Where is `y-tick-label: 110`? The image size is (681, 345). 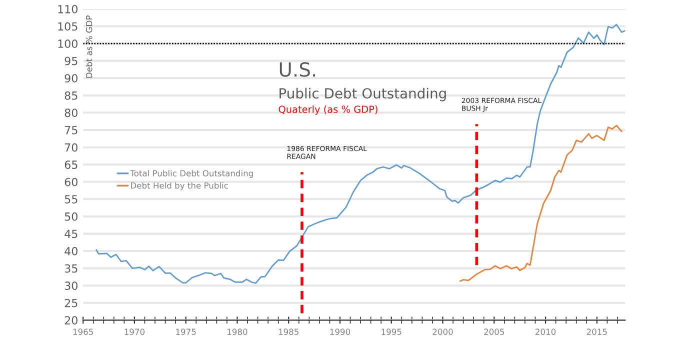
y-tick-label: 110 is located at coordinates (68, 9).